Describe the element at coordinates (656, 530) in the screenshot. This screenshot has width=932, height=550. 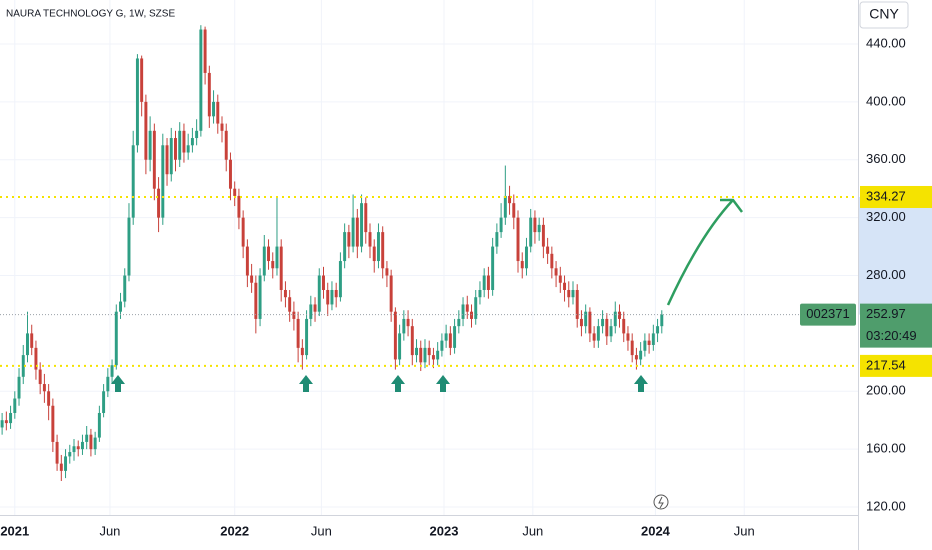
I see `x-tick-label: 2024` at that location.